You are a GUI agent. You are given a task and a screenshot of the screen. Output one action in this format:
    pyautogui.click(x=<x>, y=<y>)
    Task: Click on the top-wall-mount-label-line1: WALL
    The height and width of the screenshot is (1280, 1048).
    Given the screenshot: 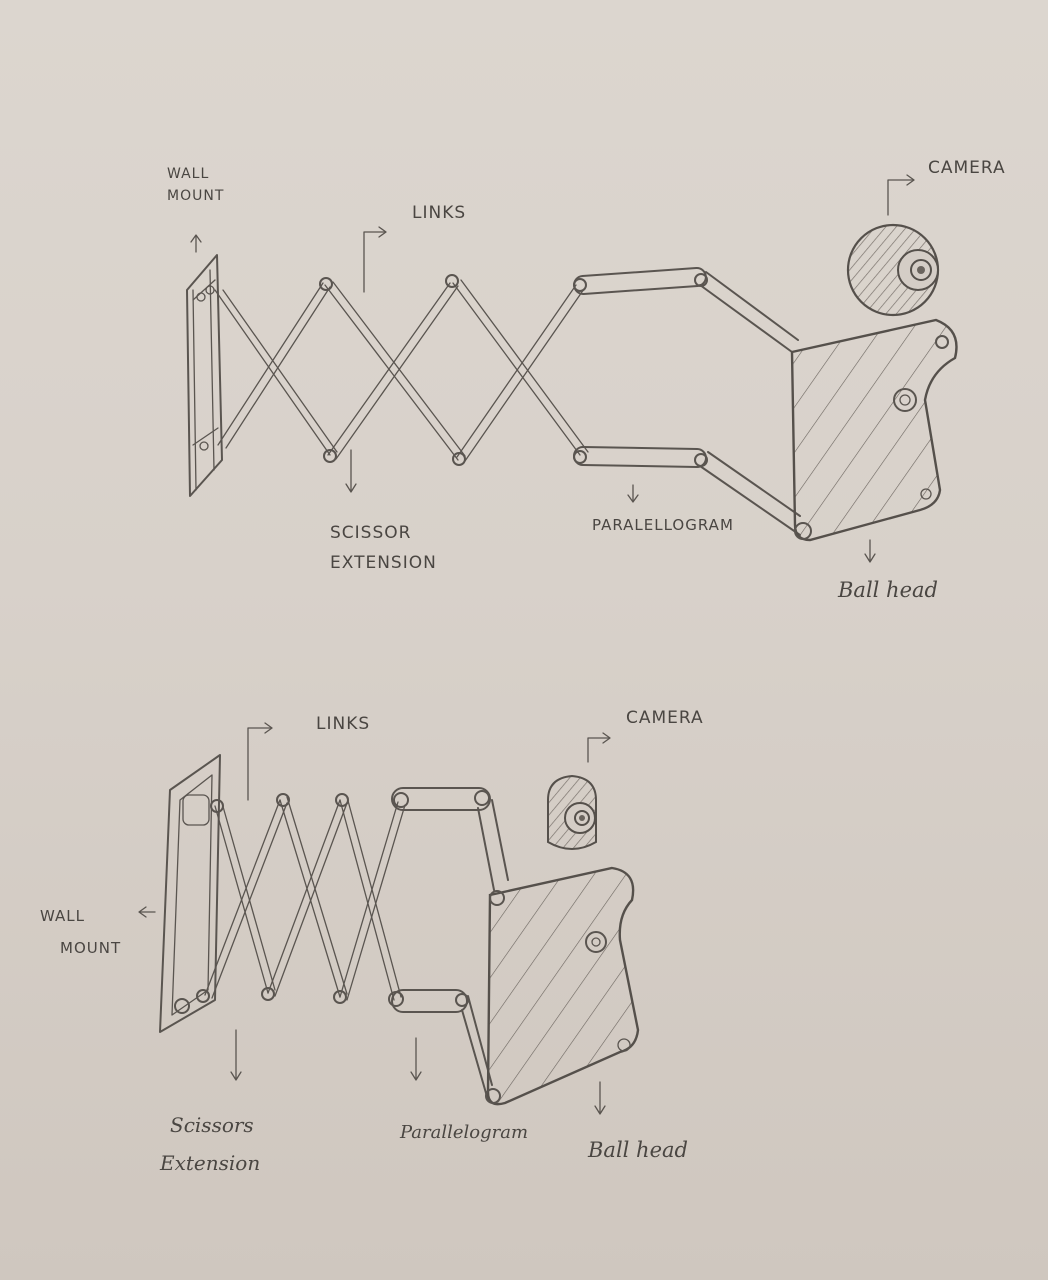 What is the action you would take?
    pyautogui.click(x=188, y=174)
    